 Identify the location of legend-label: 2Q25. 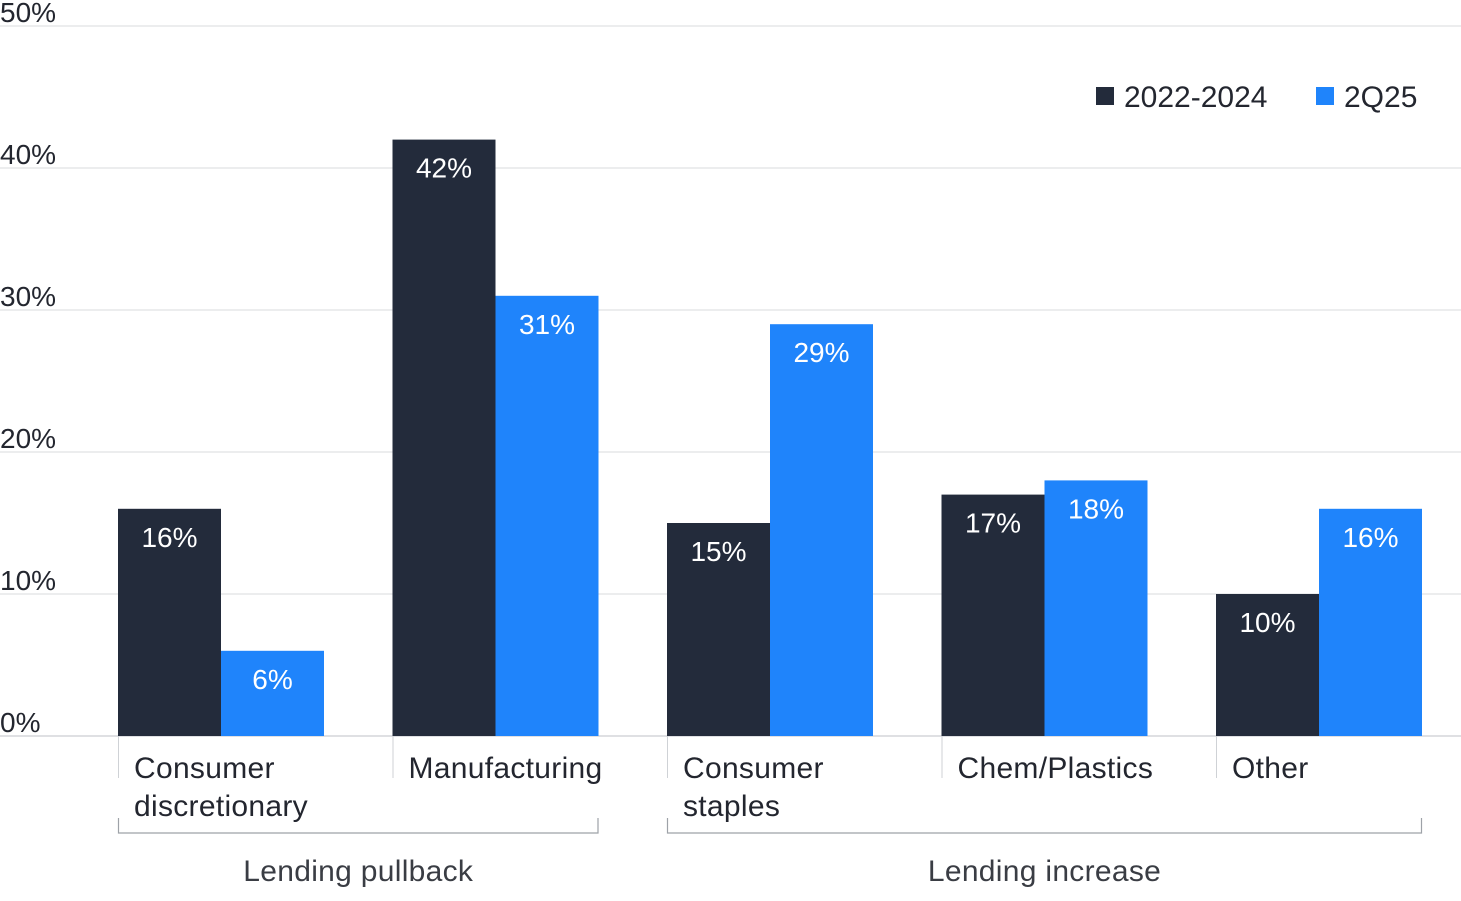
(1380, 97).